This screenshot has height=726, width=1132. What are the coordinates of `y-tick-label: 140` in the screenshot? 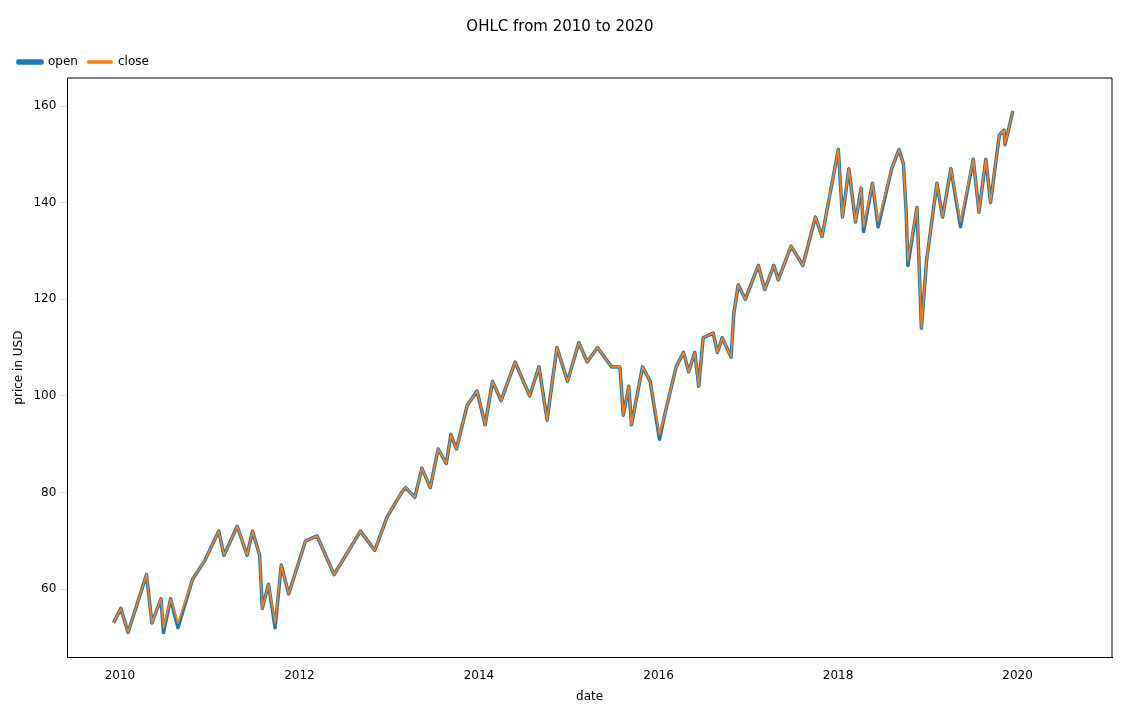 It's located at (45, 201).